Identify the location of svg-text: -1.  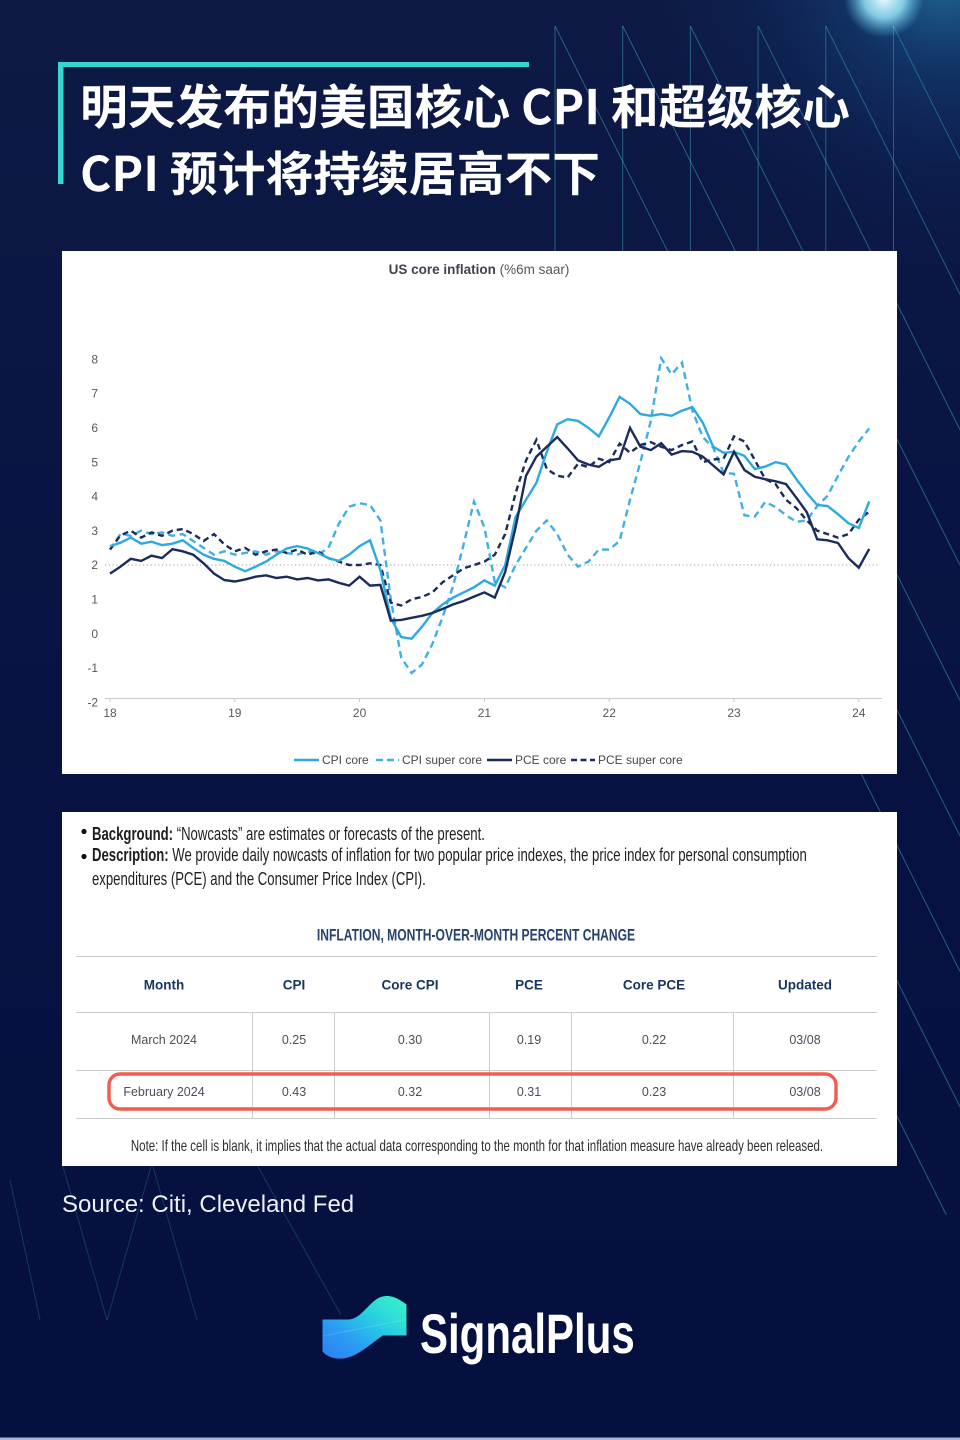
(92, 668).